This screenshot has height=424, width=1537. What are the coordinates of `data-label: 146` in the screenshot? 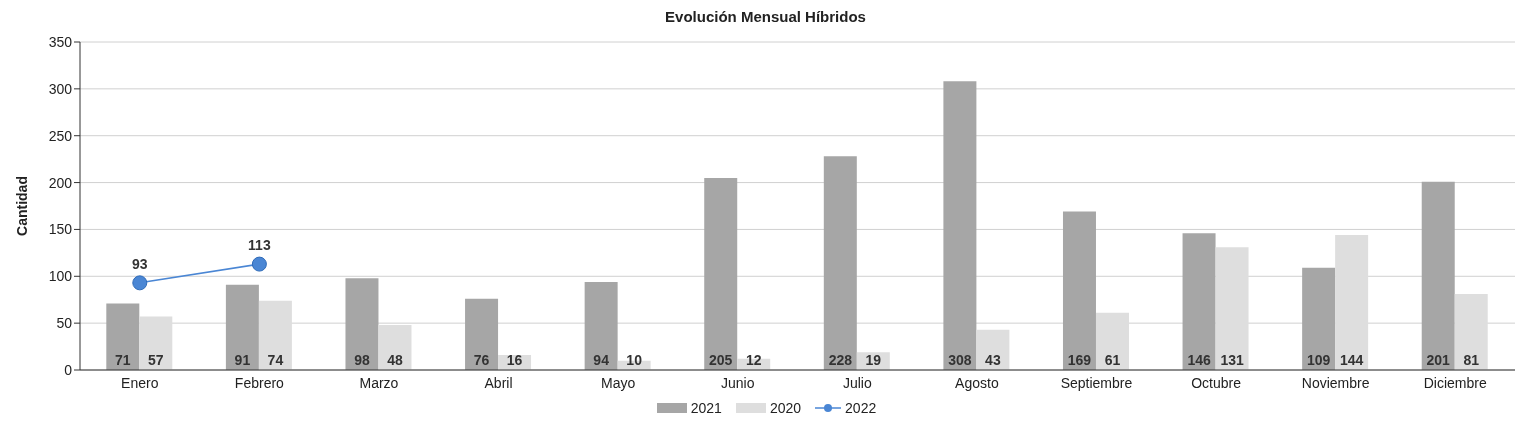 It's located at (1199, 360).